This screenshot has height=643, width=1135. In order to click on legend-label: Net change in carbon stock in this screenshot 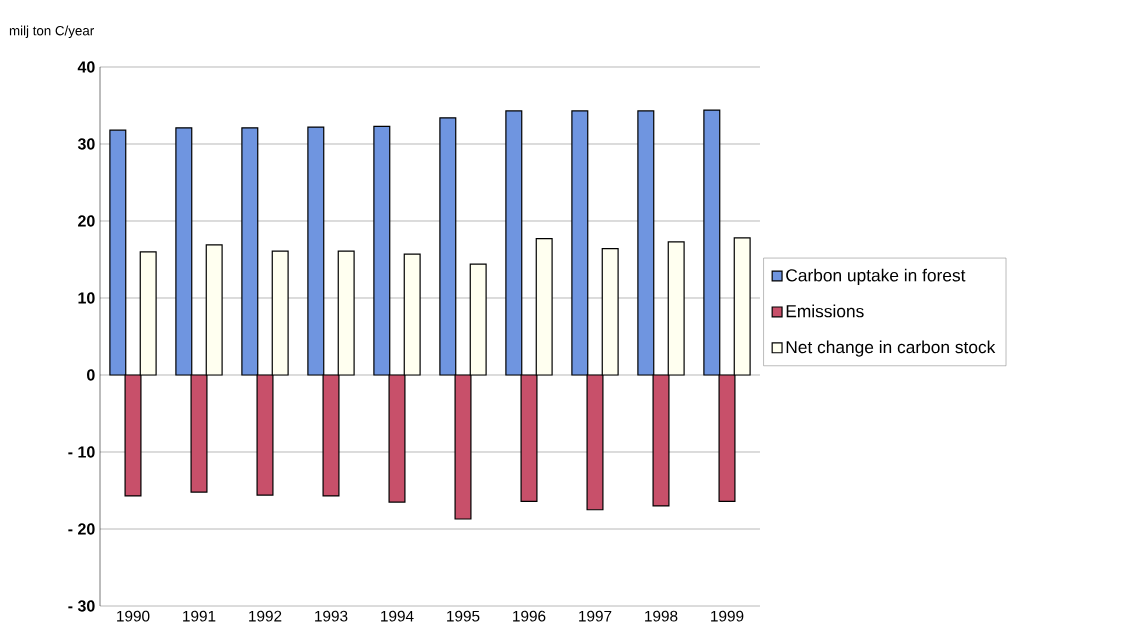, I will do `click(891, 348)`.